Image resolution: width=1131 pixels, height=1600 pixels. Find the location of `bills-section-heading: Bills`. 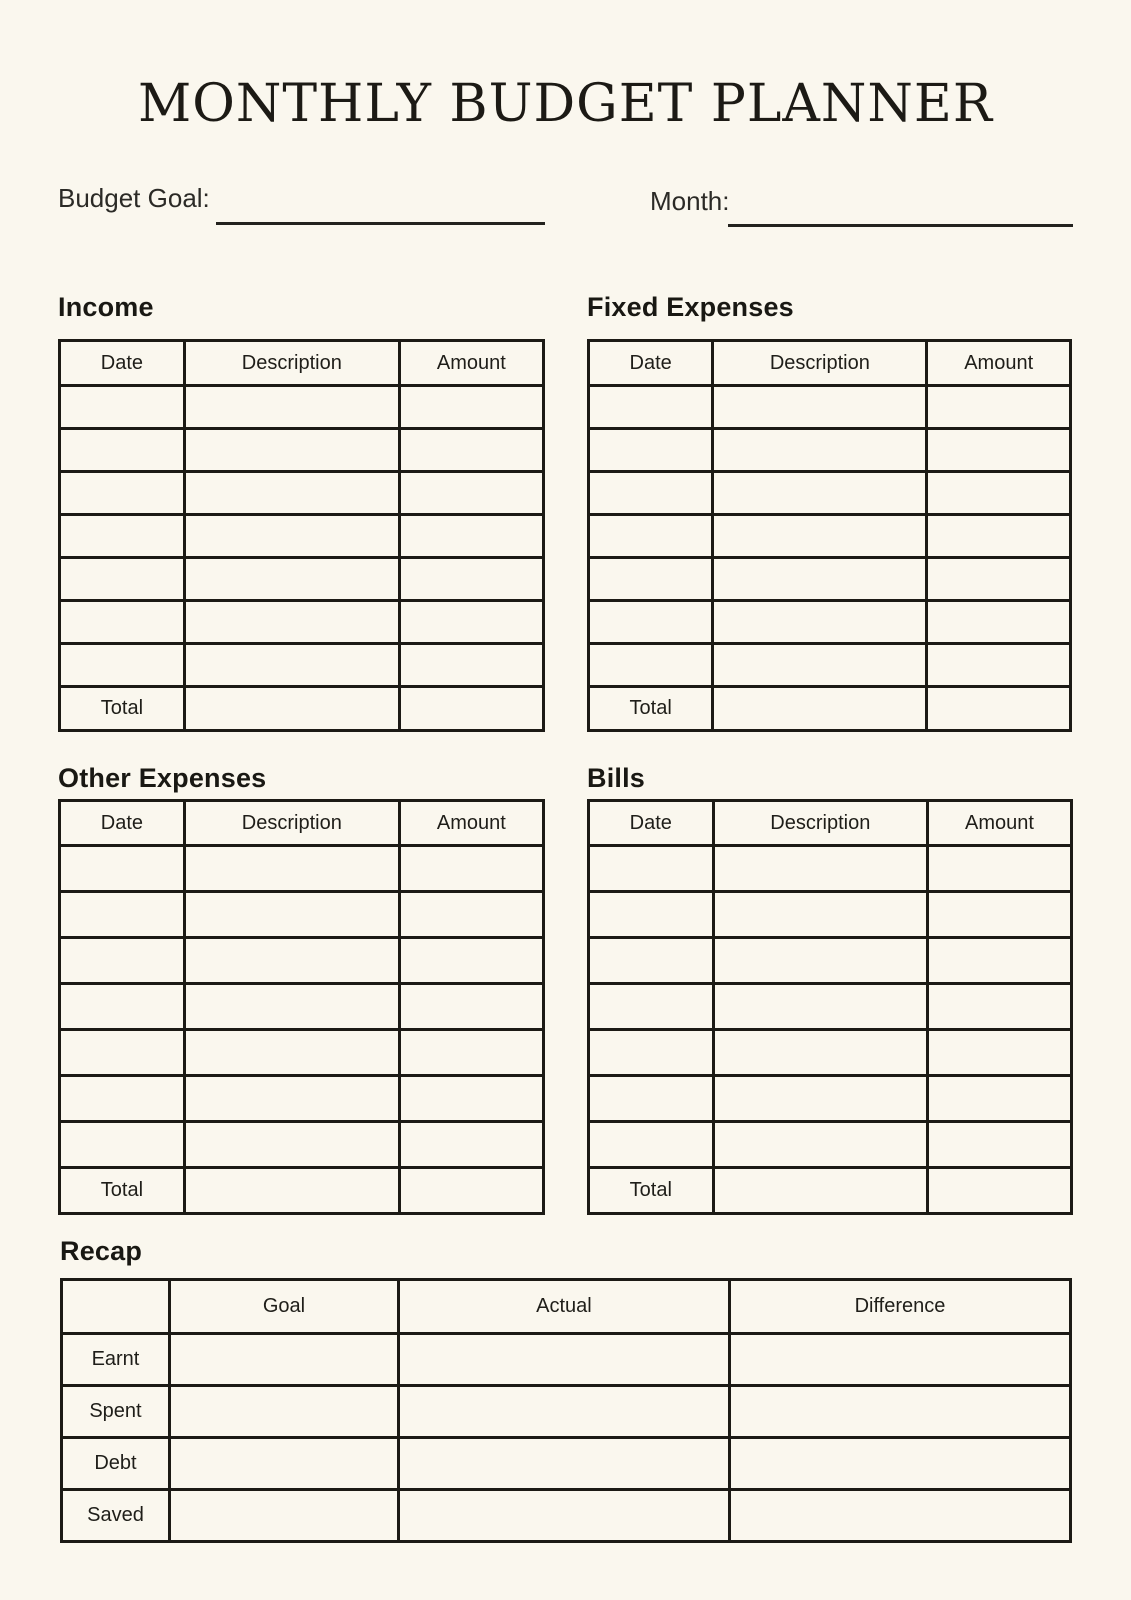

bills-section-heading: Bills is located at coordinates (616, 778).